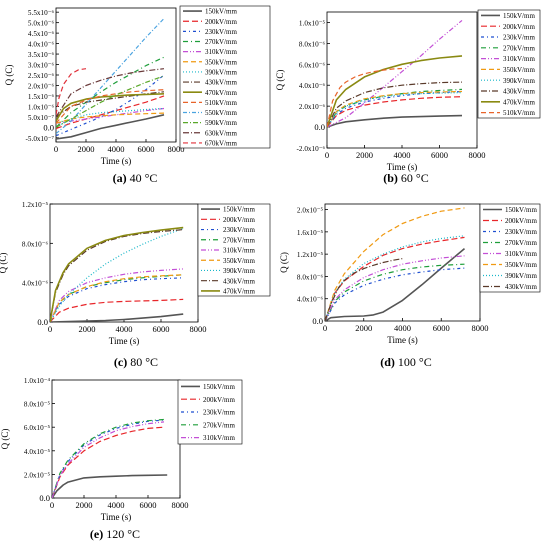 The image size is (542, 550). Describe the element at coordinates (221, 123) in the screenshot. I see `legend-label: 590kV/mm` at that location.